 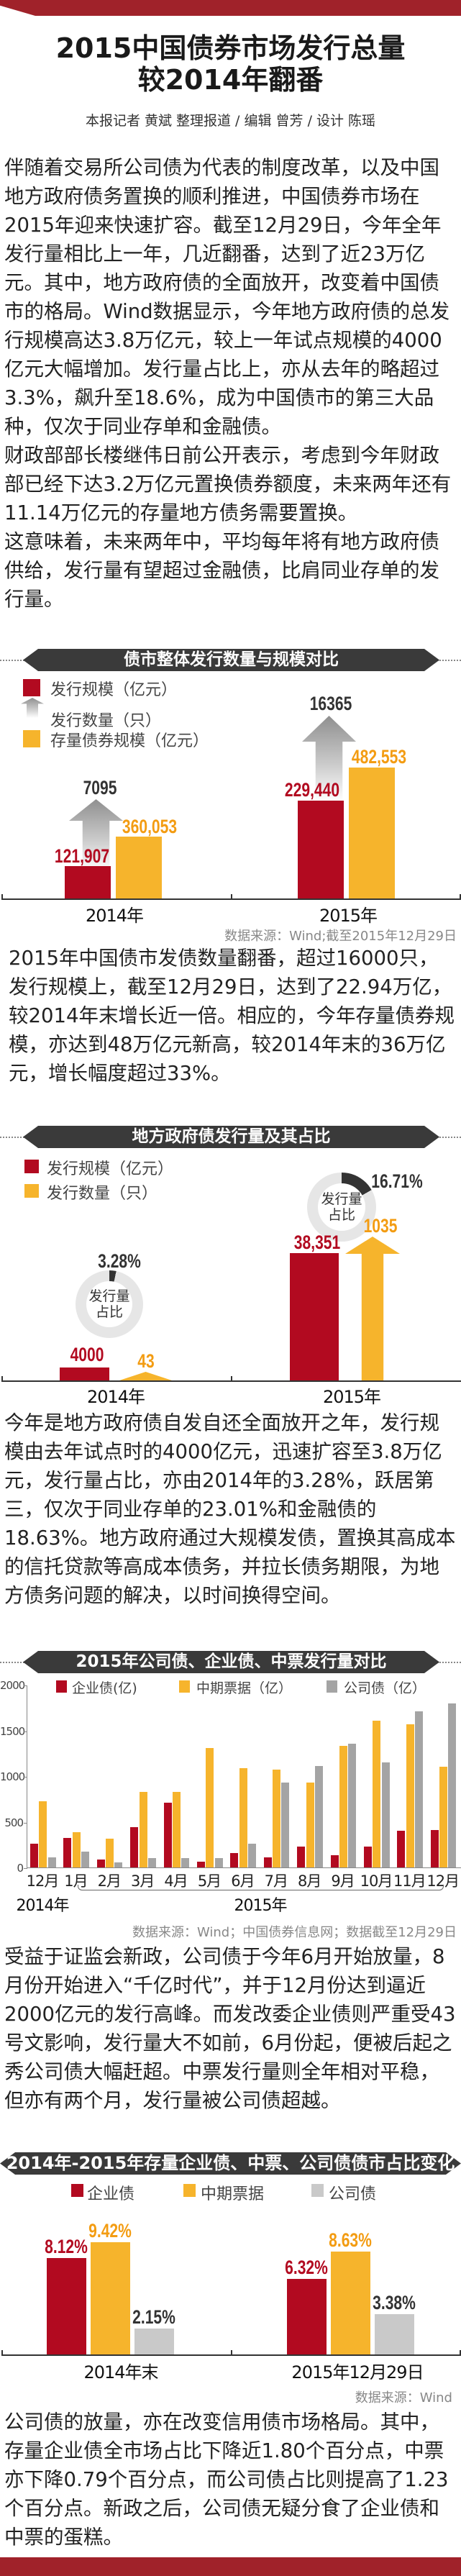 I want to click on bar-issuance-2015, so click(x=321, y=849).